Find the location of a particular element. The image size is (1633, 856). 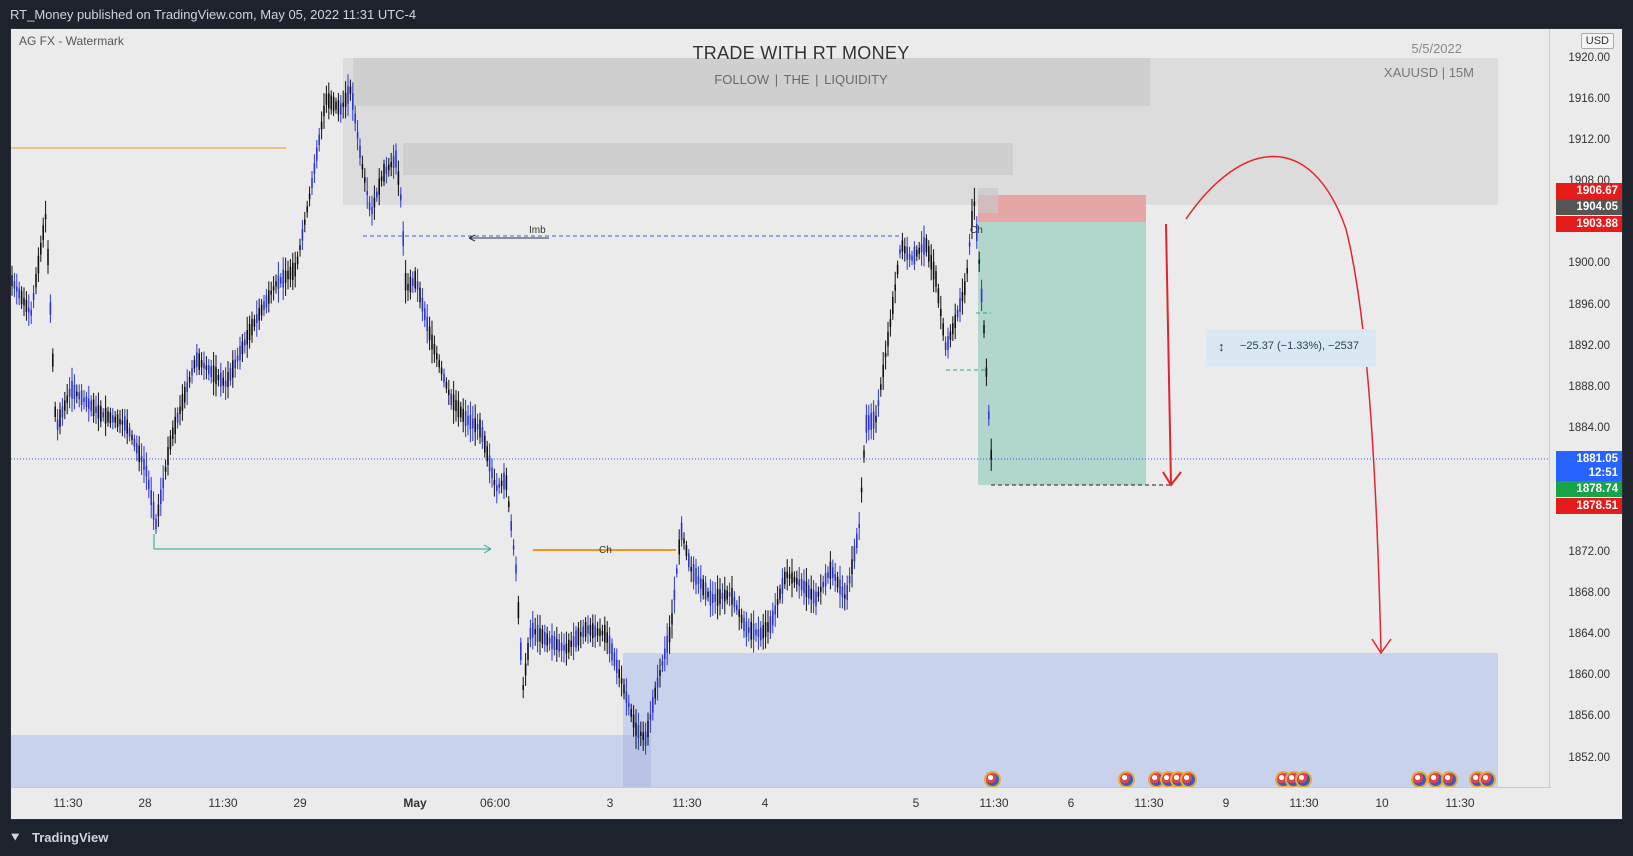

currency-button: USD is located at coordinates (1597, 41).